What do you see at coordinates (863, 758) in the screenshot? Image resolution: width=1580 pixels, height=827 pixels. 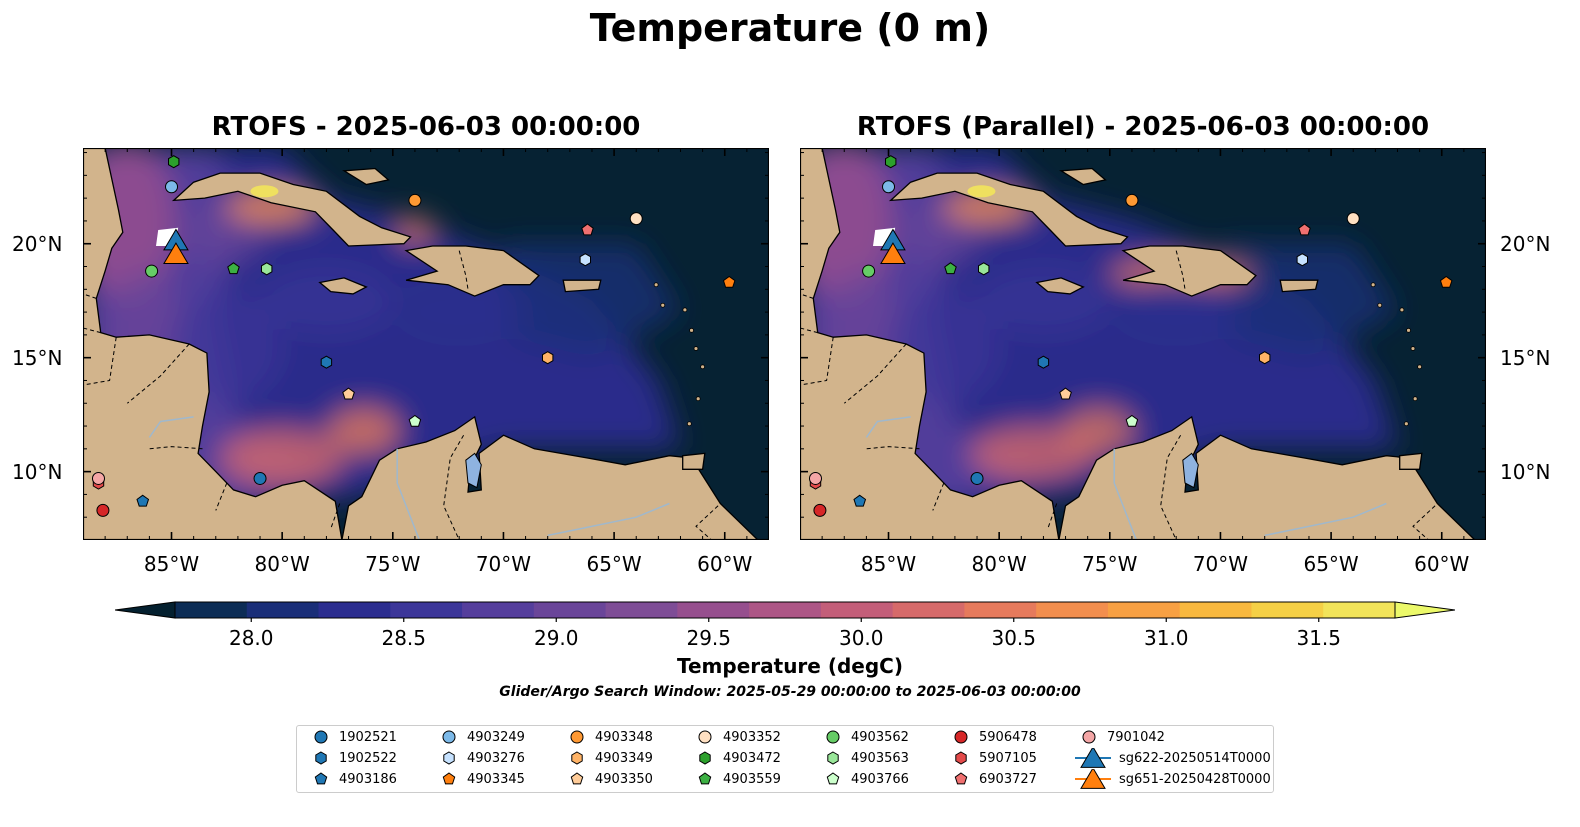 I see `legend-item-4903563: 4903563` at bounding box center [863, 758].